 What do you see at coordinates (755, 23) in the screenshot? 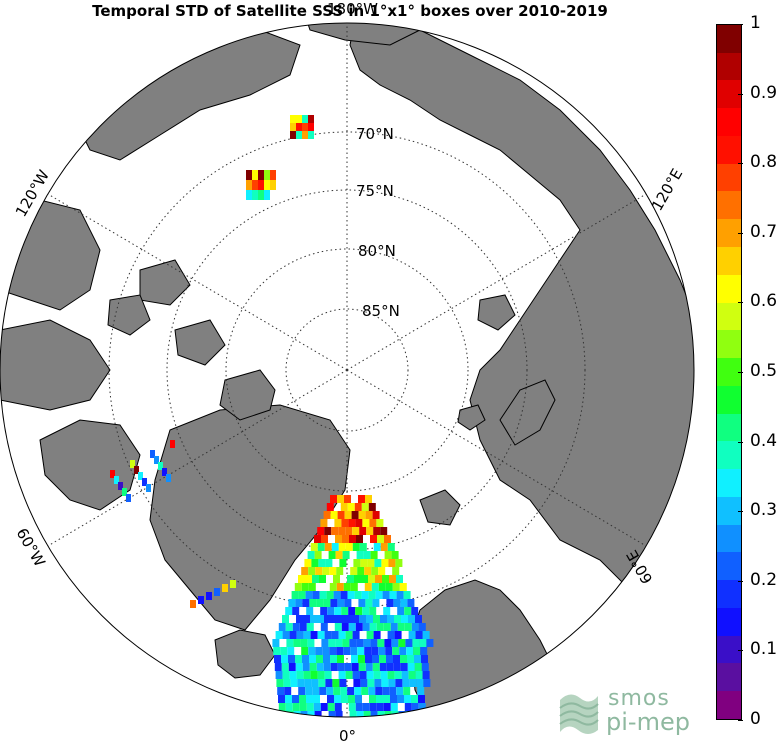
I see `colorbar-tick-label: 1` at bounding box center [755, 23].